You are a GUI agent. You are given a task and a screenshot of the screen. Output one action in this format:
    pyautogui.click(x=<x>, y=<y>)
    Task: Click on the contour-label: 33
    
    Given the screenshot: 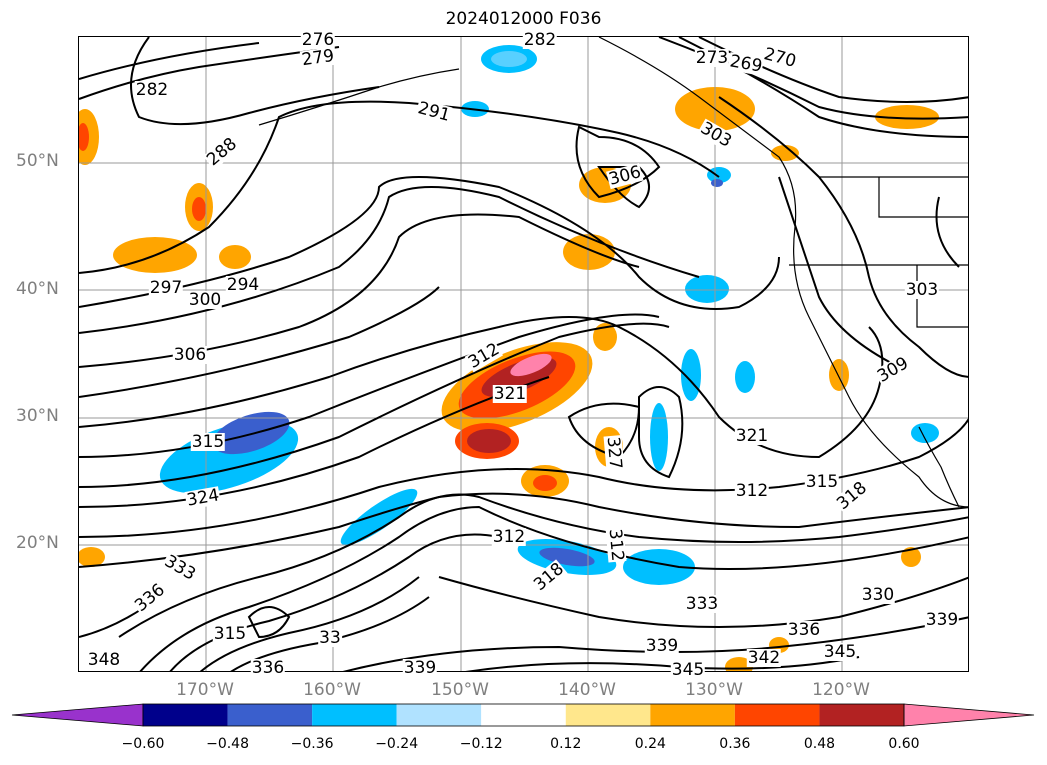 What is the action you would take?
    pyautogui.click(x=330, y=638)
    